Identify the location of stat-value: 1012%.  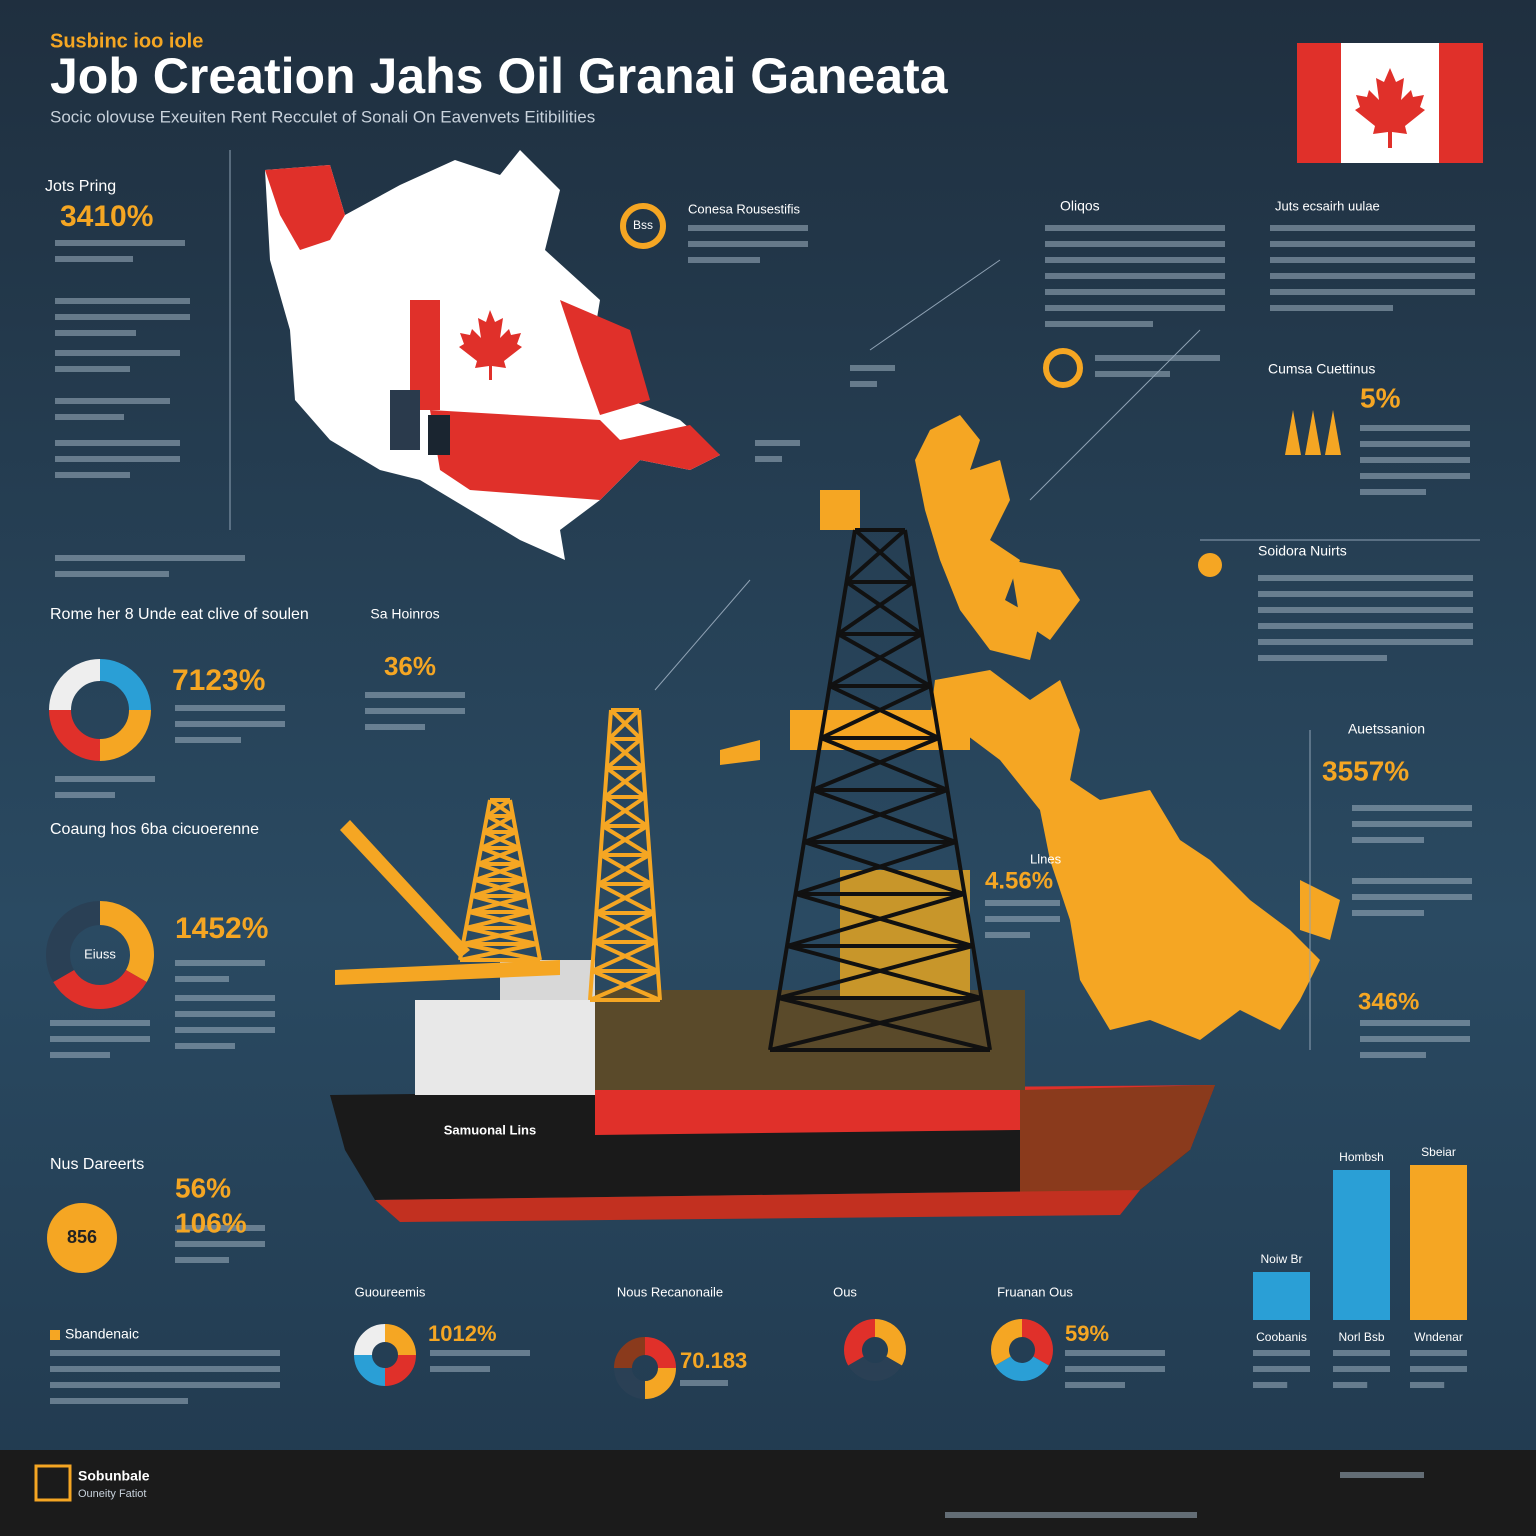
(462, 1333).